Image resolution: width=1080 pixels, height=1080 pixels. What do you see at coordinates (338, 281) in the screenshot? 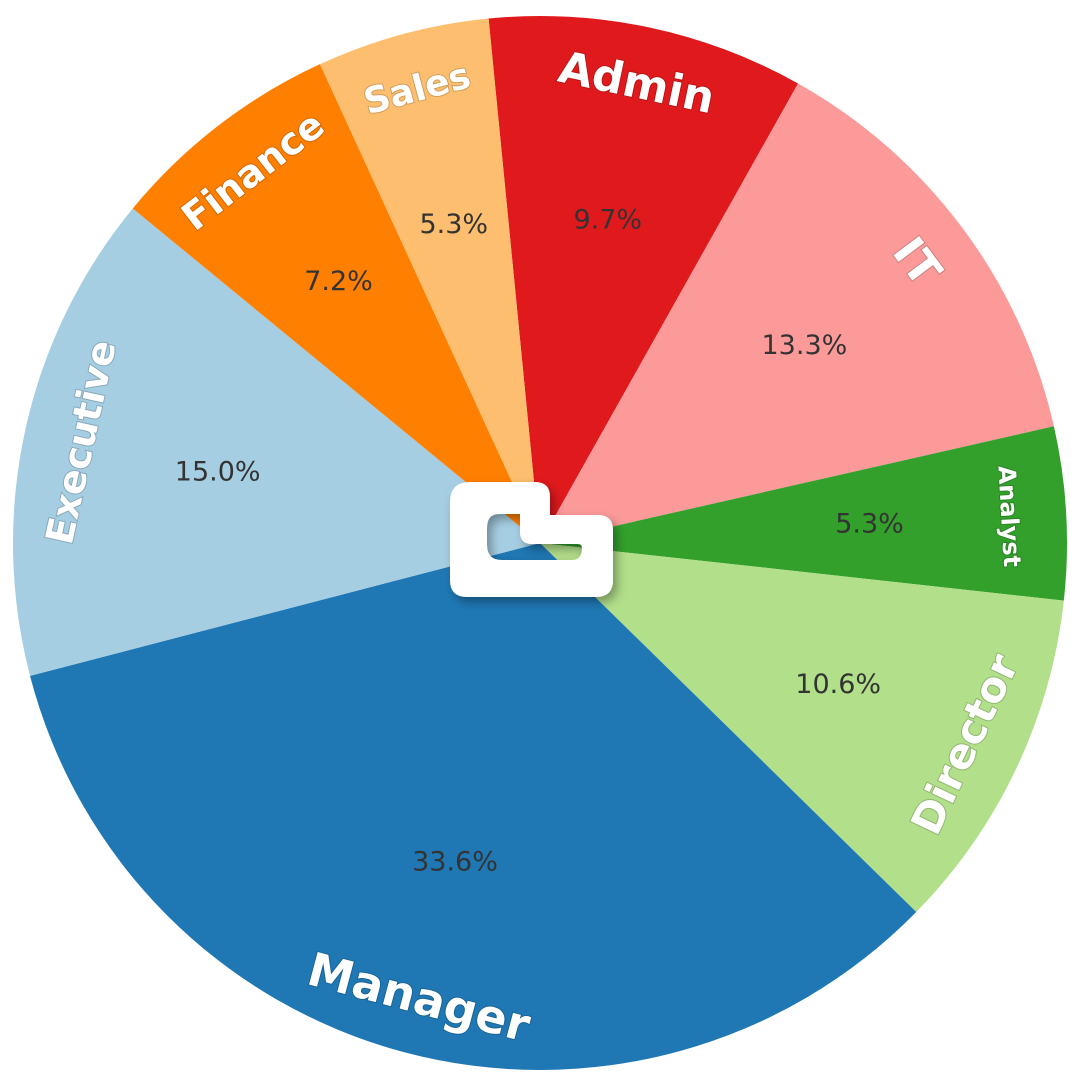
I see `percent-label-finance: 7.2%` at bounding box center [338, 281].